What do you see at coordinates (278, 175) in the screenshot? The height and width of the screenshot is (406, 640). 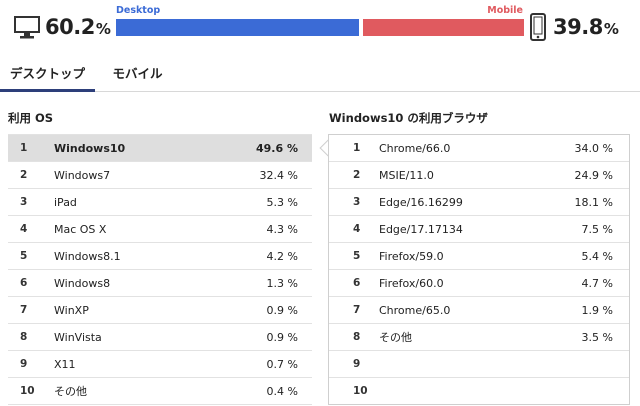 I see `os-share: 32.4 %` at bounding box center [278, 175].